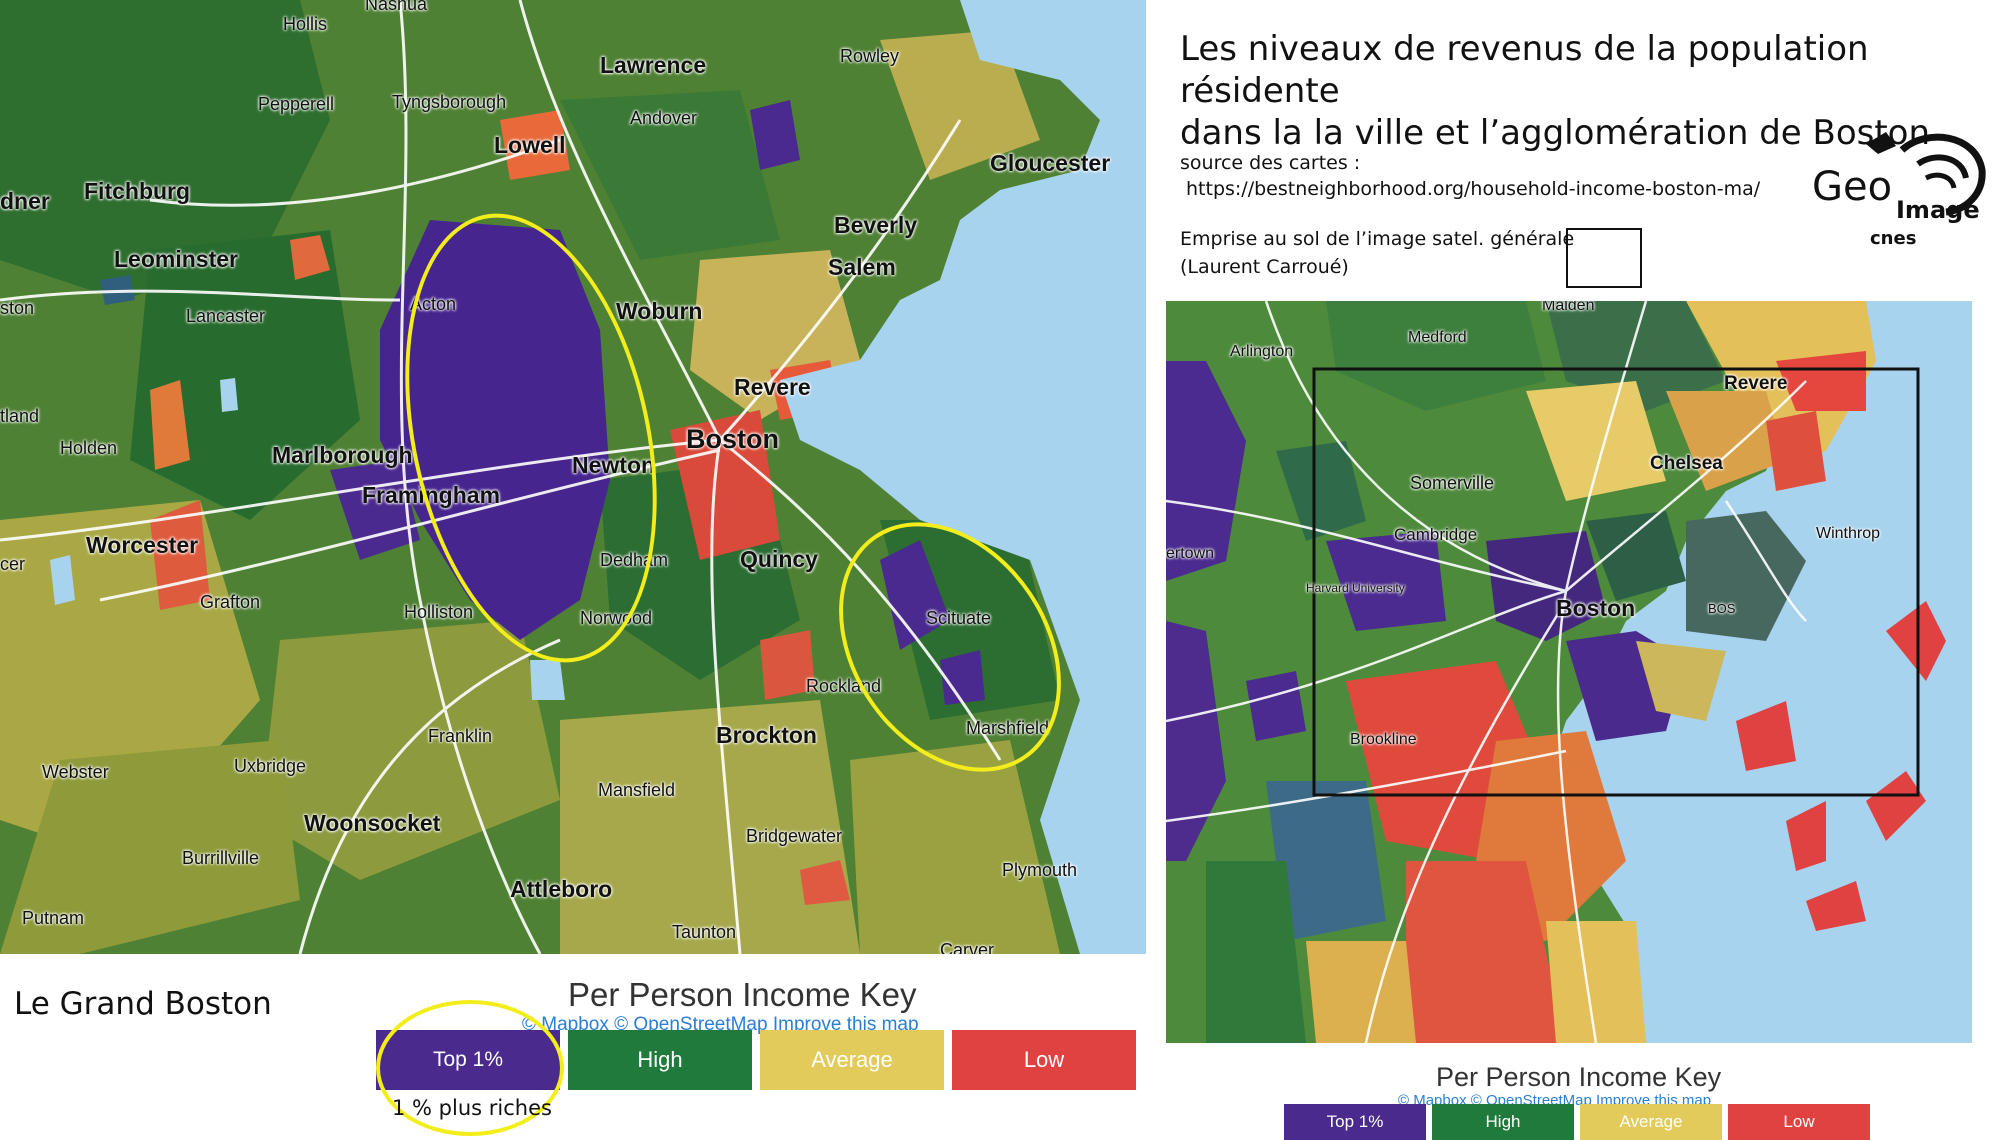 The width and height of the screenshot is (2000, 1140). Describe the element at coordinates (460, 736) in the screenshot. I see `place-franklin: Franklin` at that location.